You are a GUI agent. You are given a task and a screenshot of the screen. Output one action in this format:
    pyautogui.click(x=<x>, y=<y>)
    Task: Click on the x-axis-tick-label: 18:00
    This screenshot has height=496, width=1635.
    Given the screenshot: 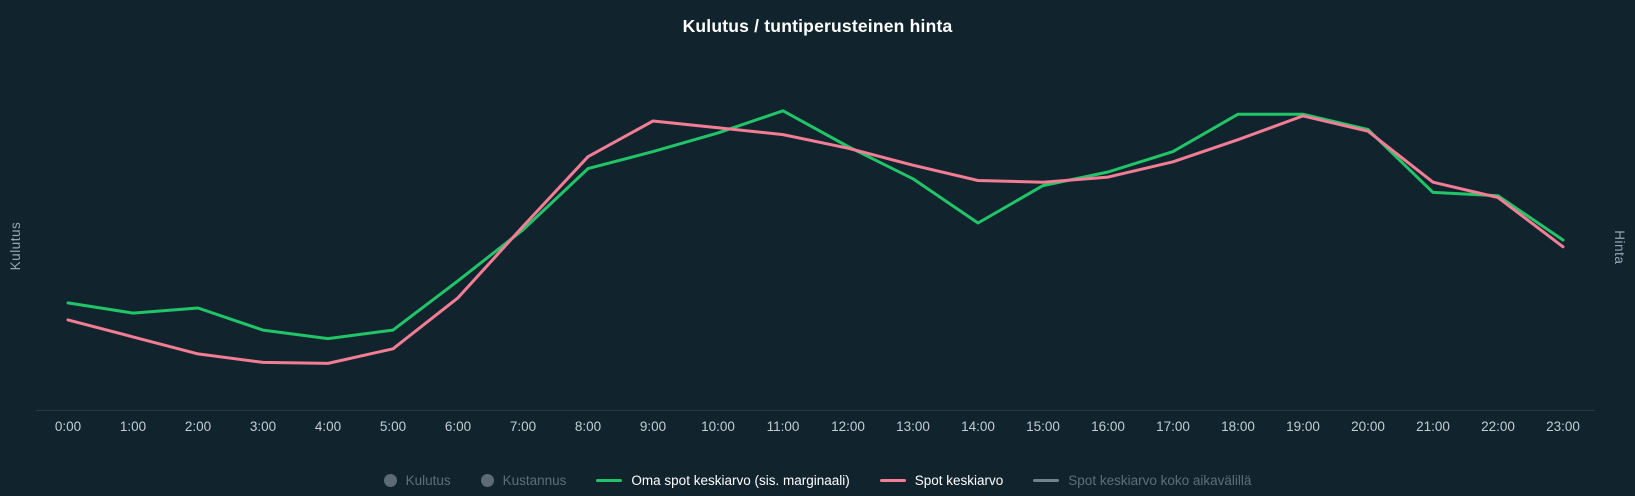 What is the action you would take?
    pyautogui.click(x=1238, y=426)
    